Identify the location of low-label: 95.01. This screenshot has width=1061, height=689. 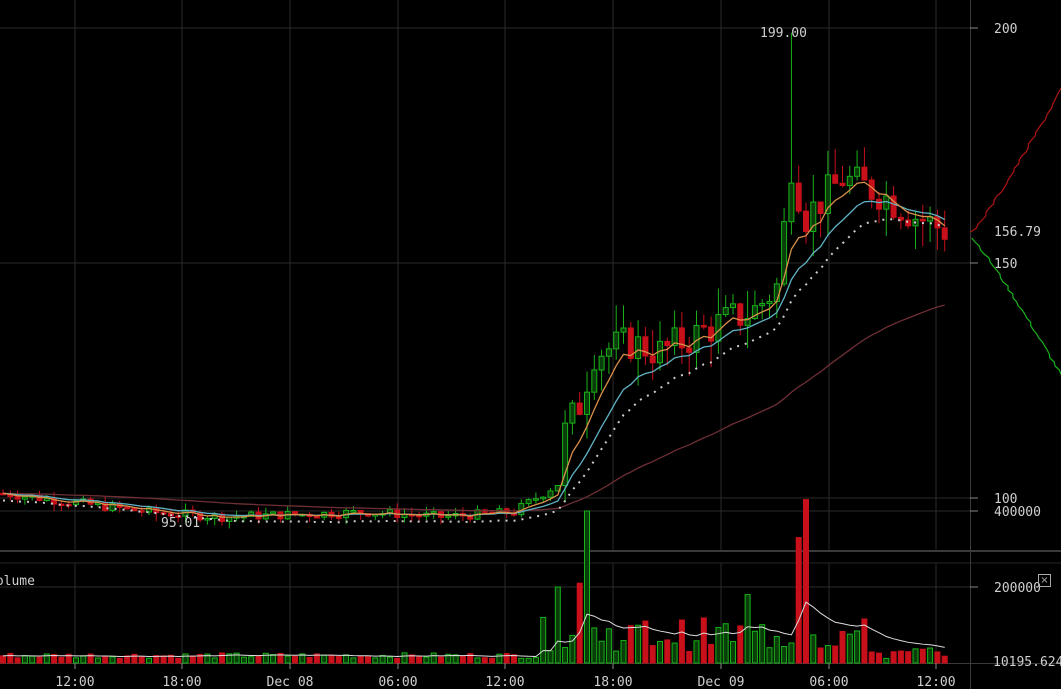
(180, 523).